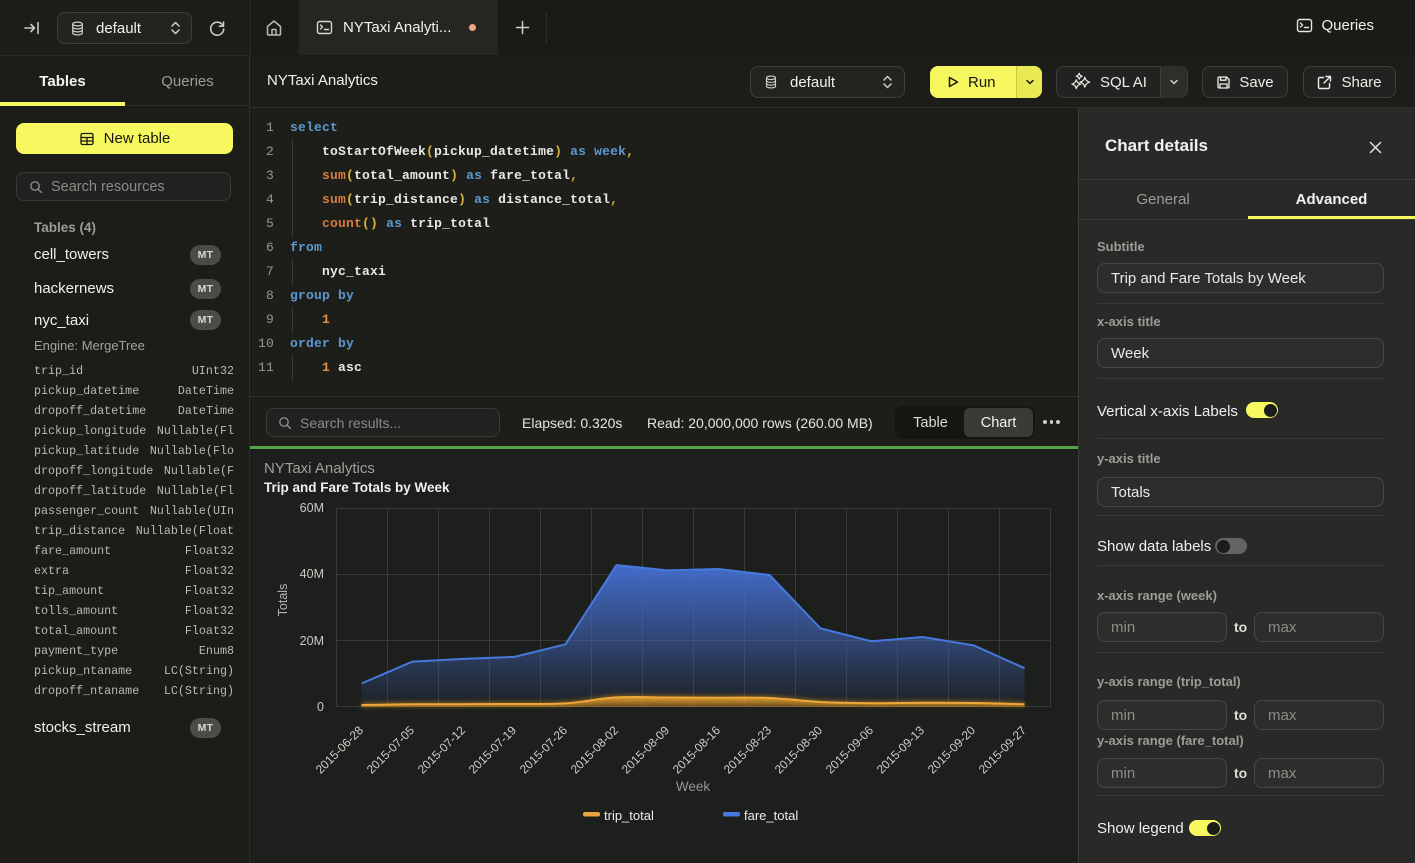 The width and height of the screenshot is (1415, 863). Describe the element at coordinates (595, 750) in the screenshot. I see `svg-text: 2015-08-02` at that location.